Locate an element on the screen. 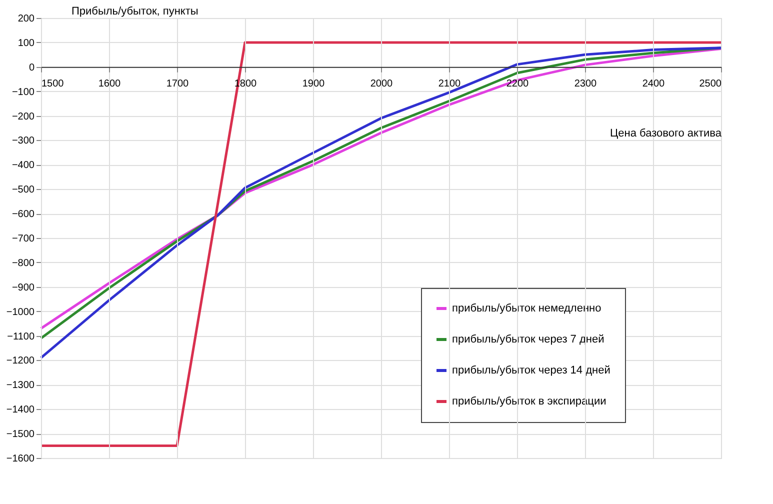 The image size is (773, 504). y-tick-label: −1300 is located at coordinates (20, 386).